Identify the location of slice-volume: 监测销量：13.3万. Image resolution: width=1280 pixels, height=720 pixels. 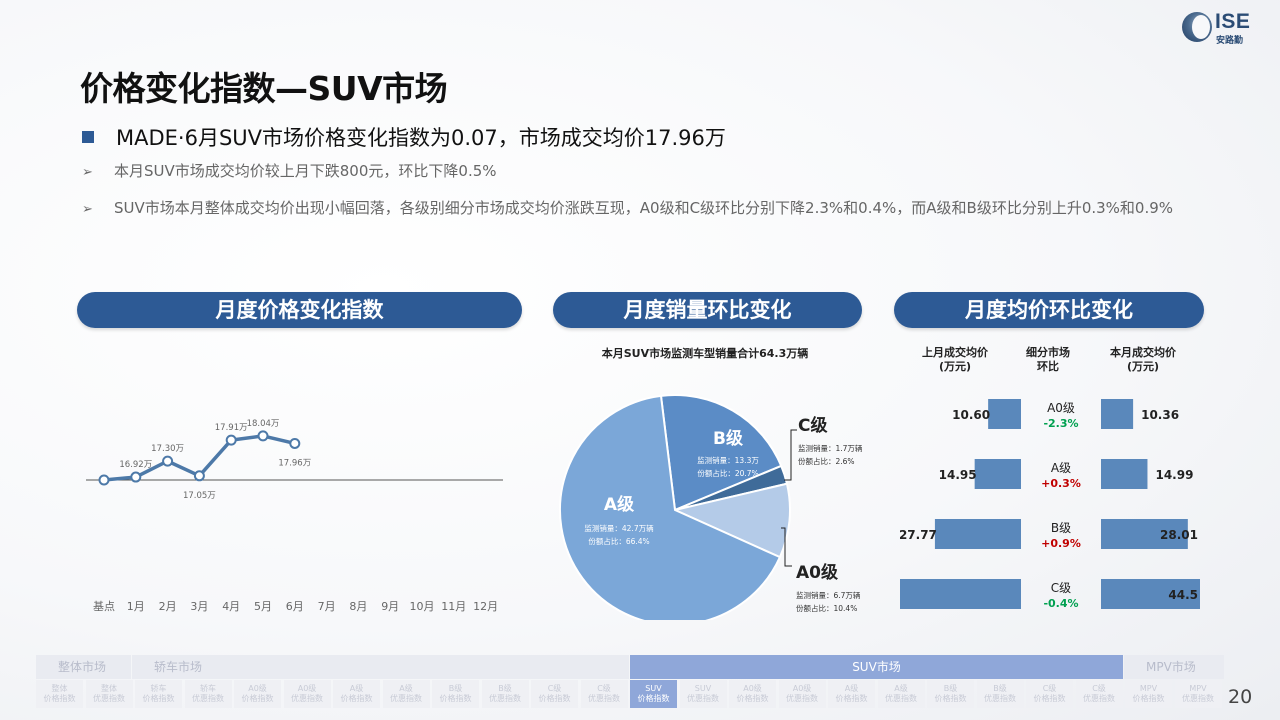
(728, 460).